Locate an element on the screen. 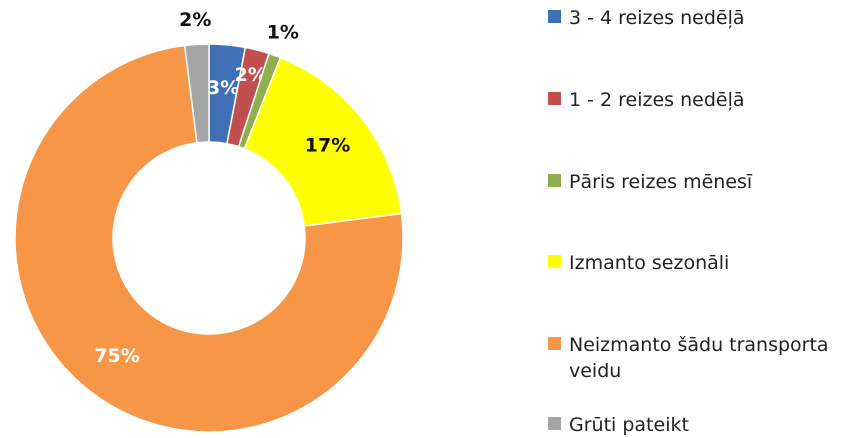  legend-item: Neizmanto šādu transporta veidu is located at coordinates (698, 358).